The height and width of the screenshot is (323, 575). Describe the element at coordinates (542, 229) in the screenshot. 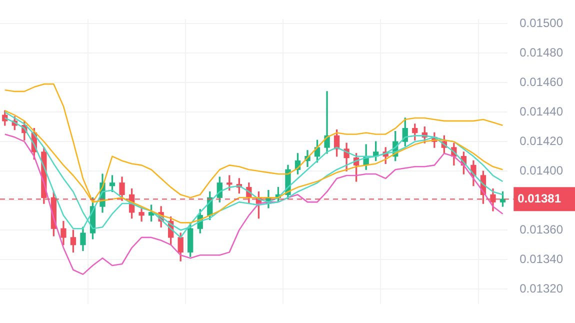

I see `y-tick-label: 0.01360` at that location.